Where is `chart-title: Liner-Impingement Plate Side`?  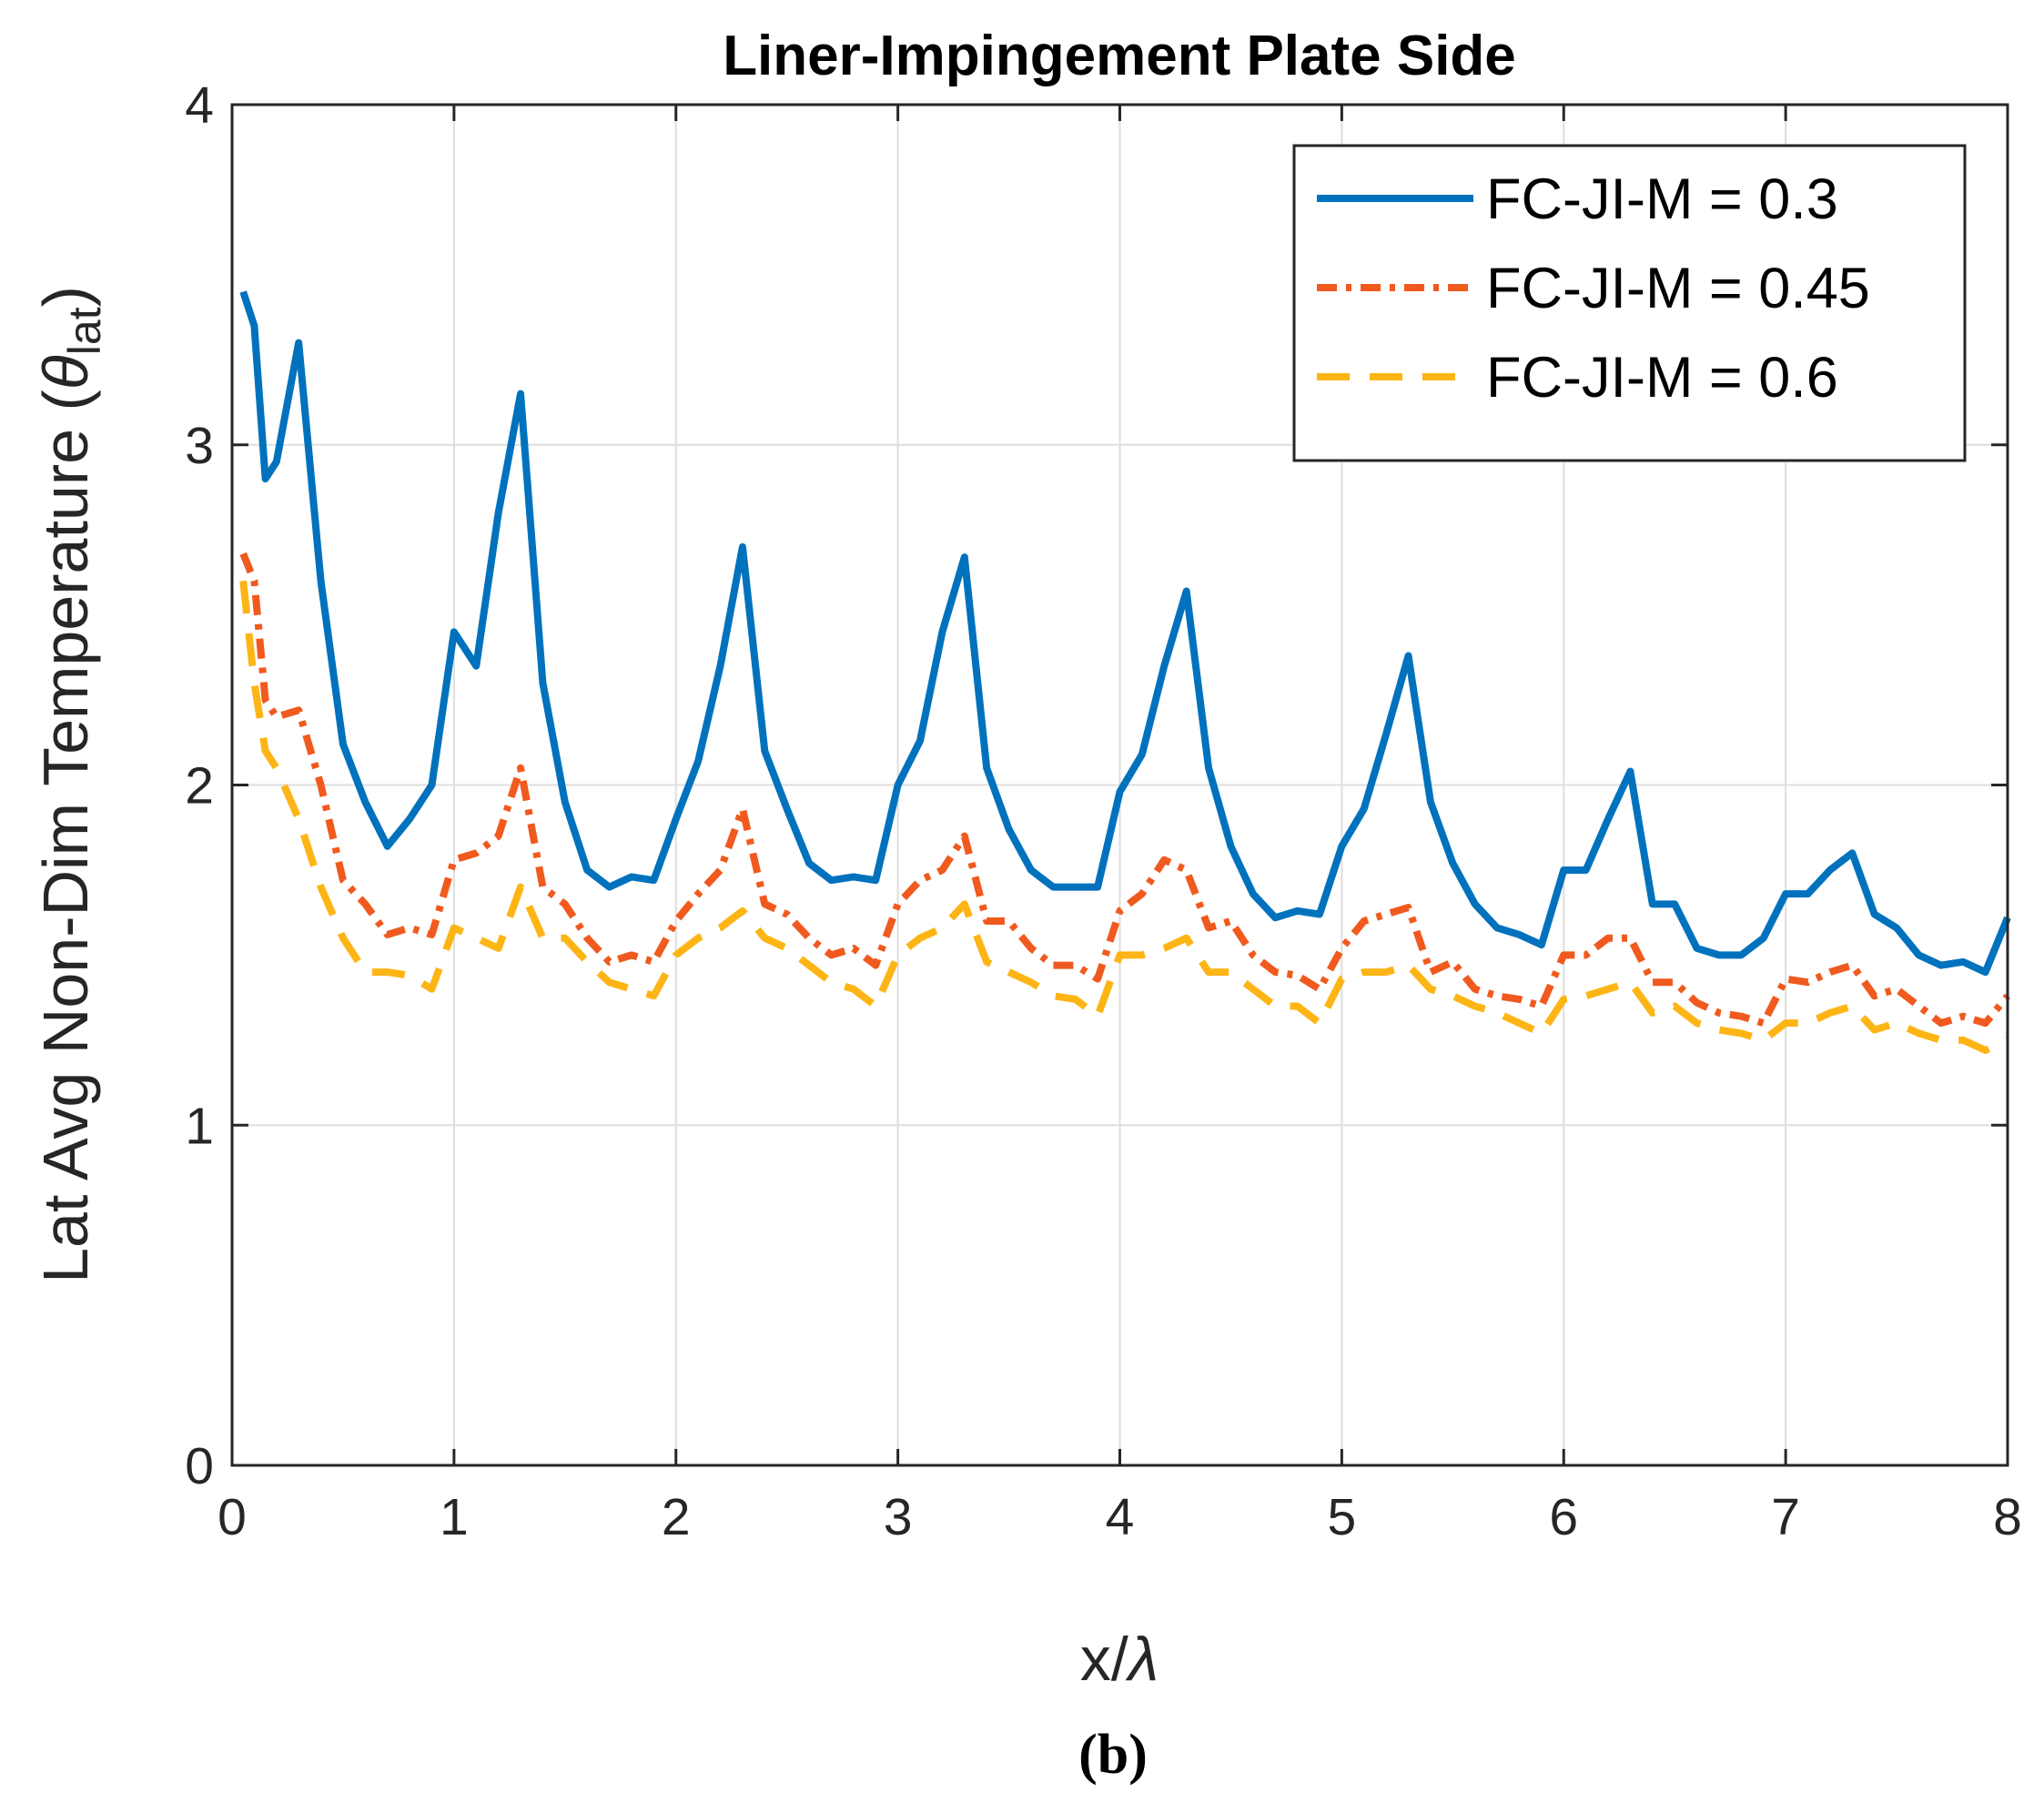 chart-title: Liner-Impingement Plate Side is located at coordinates (1119, 56).